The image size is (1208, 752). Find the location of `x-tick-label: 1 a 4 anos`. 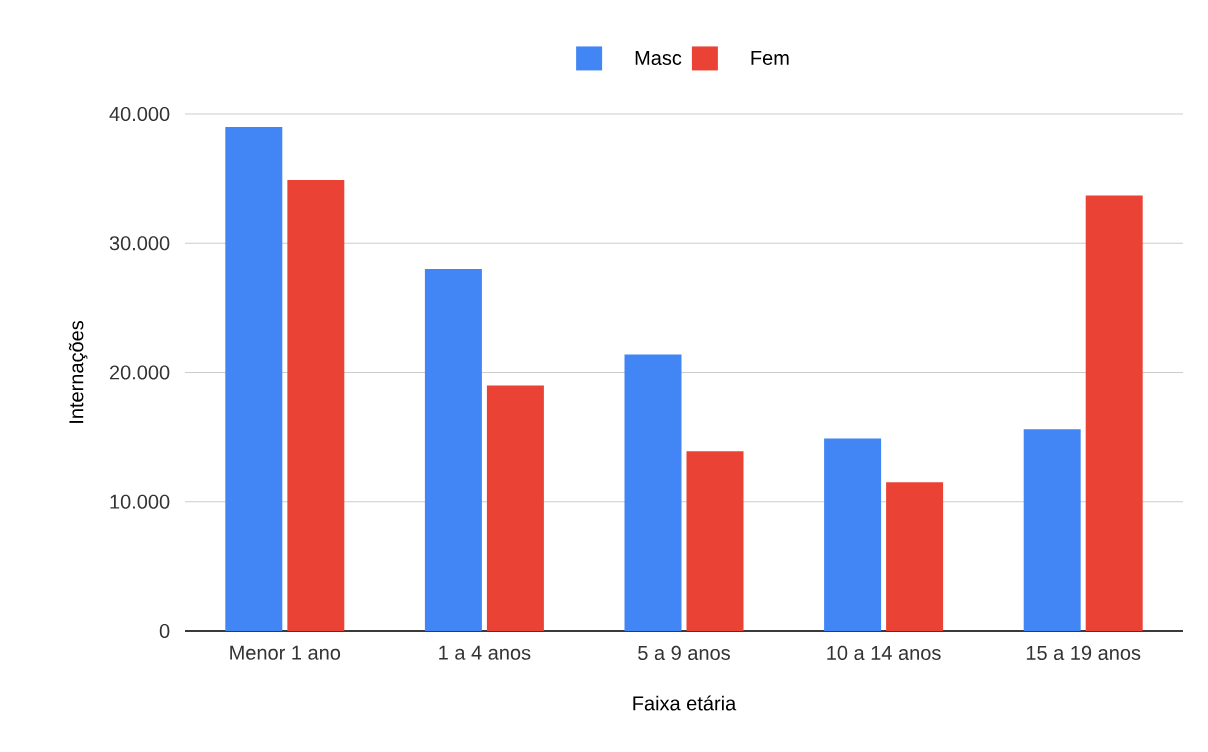

x-tick-label: 1 a 4 anos is located at coordinates (485, 652).